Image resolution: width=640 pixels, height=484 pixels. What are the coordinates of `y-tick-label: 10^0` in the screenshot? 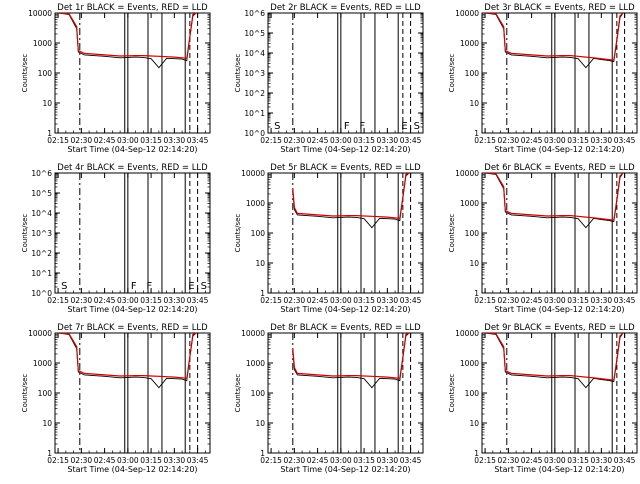 It's located at (41, 293).